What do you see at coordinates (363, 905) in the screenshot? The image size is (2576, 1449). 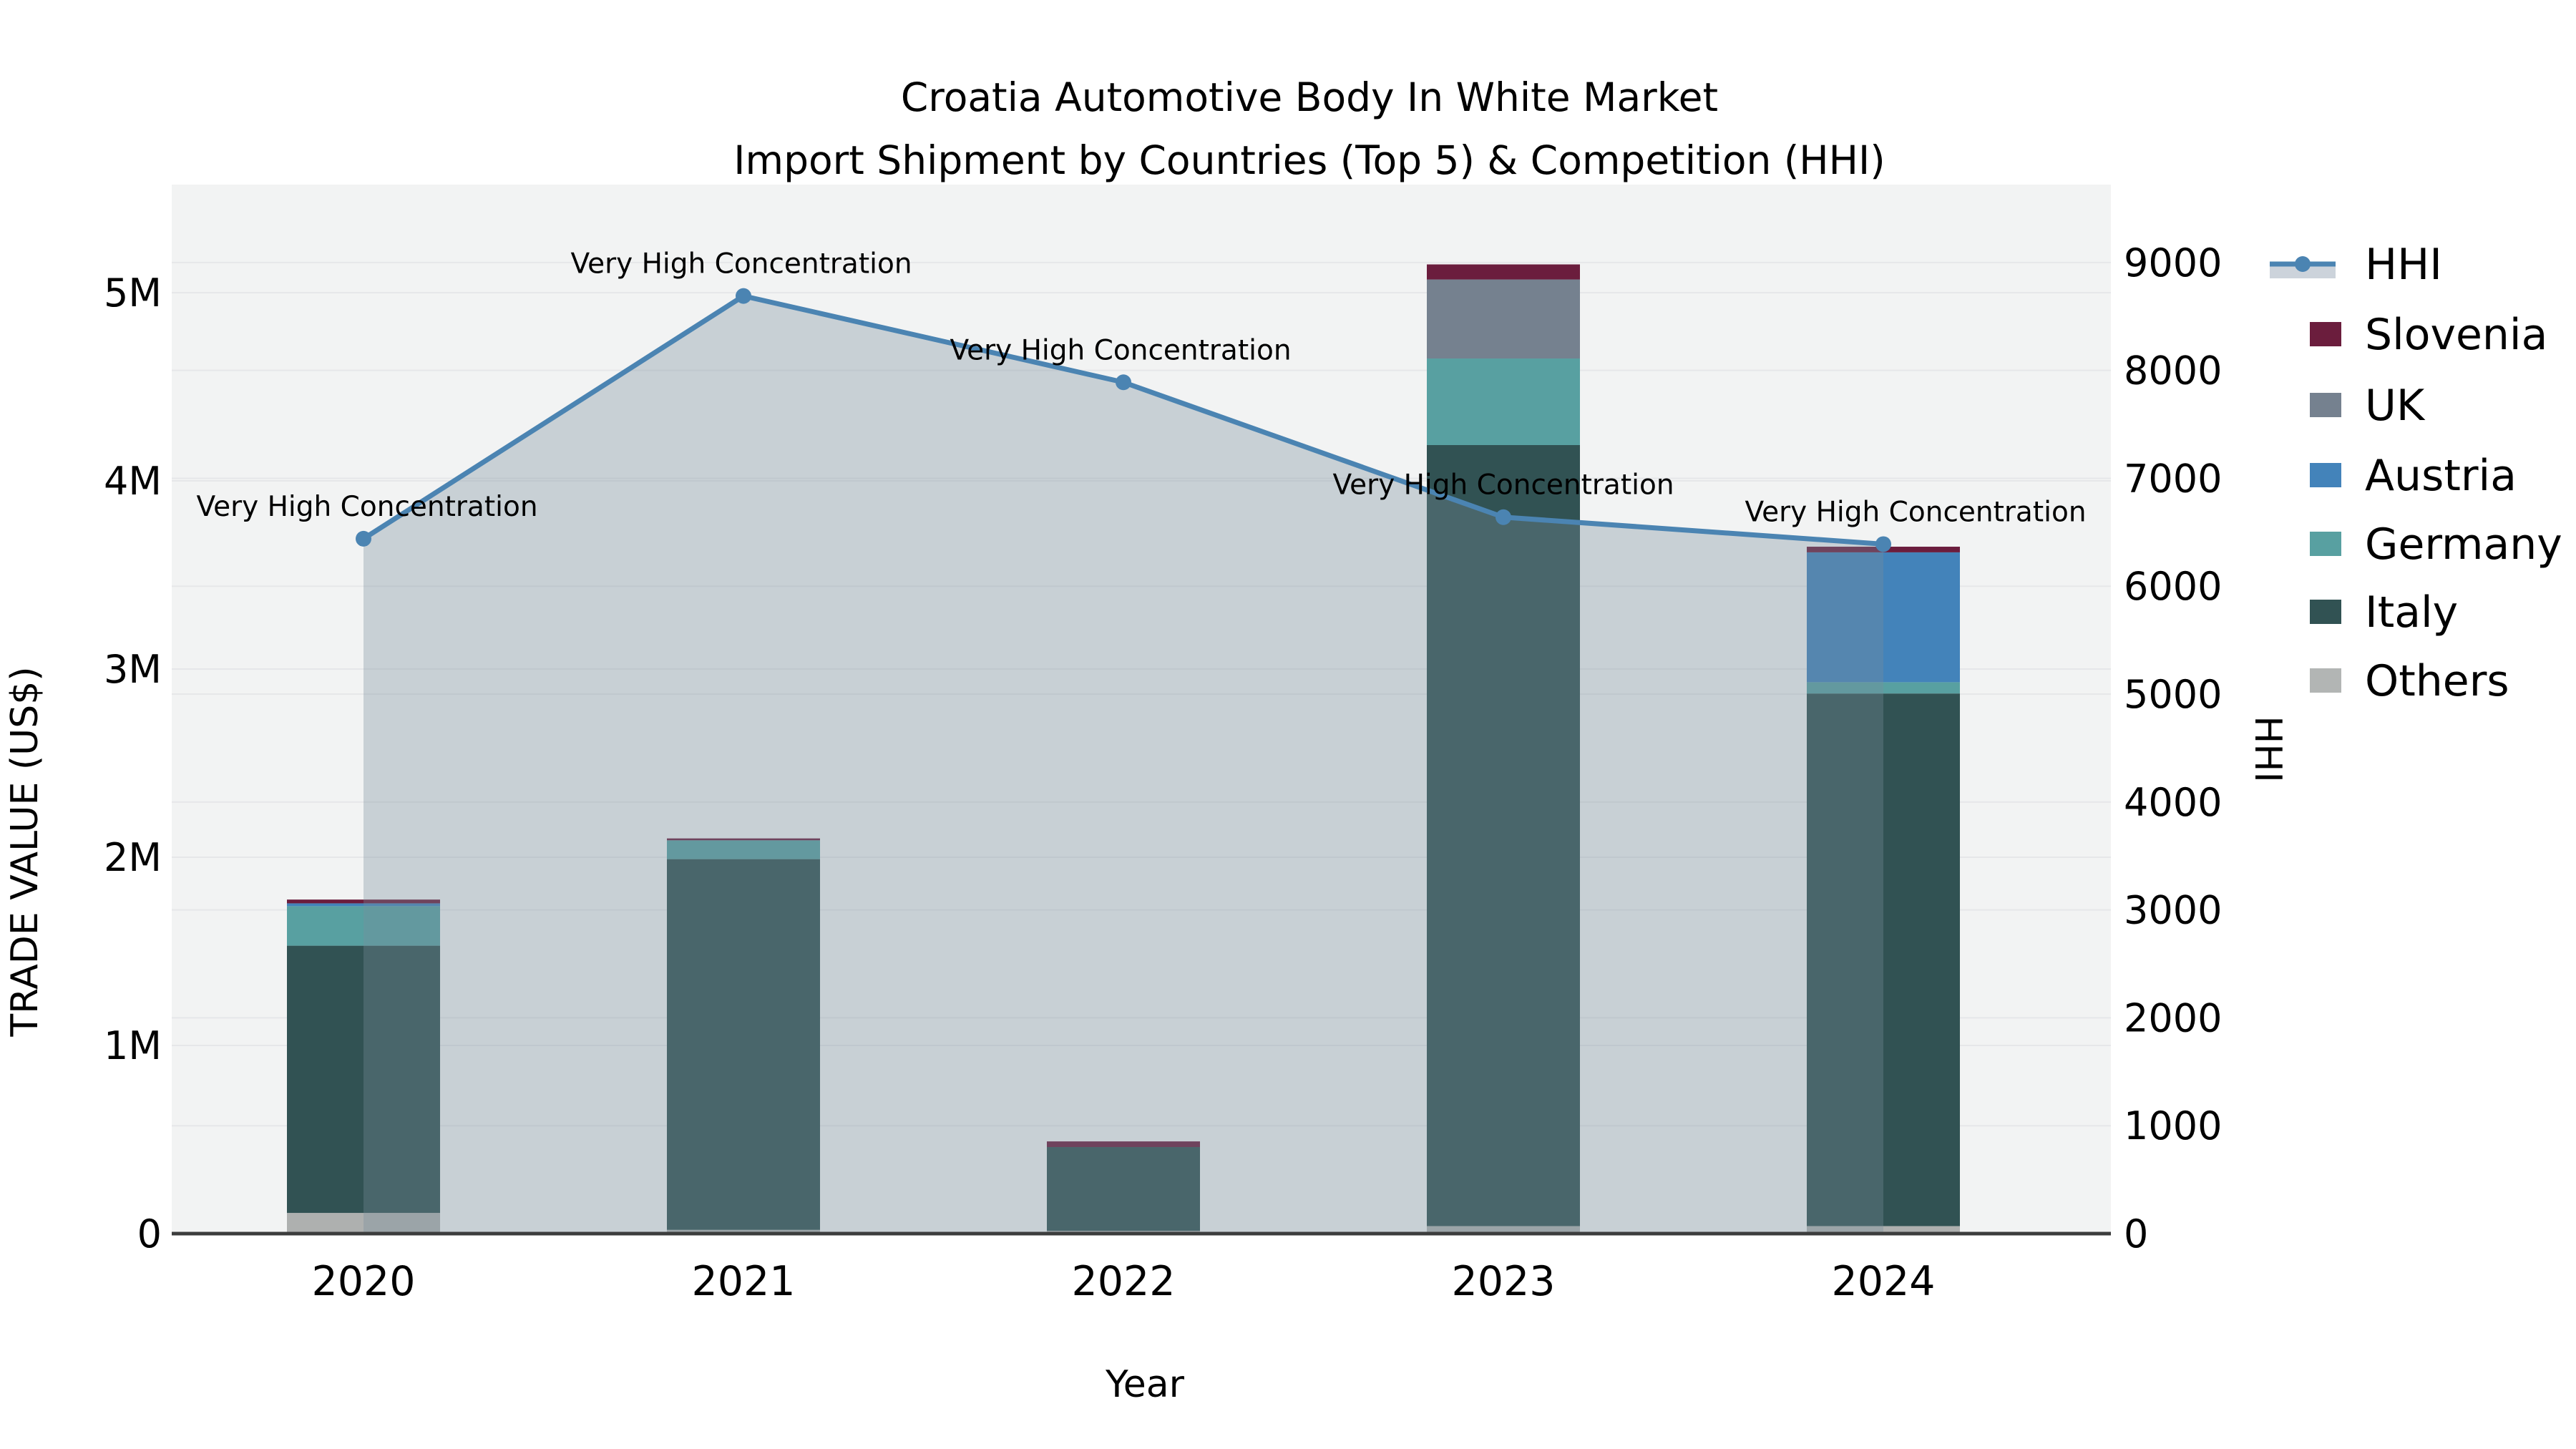 I see `bar-2020-austria` at bounding box center [363, 905].